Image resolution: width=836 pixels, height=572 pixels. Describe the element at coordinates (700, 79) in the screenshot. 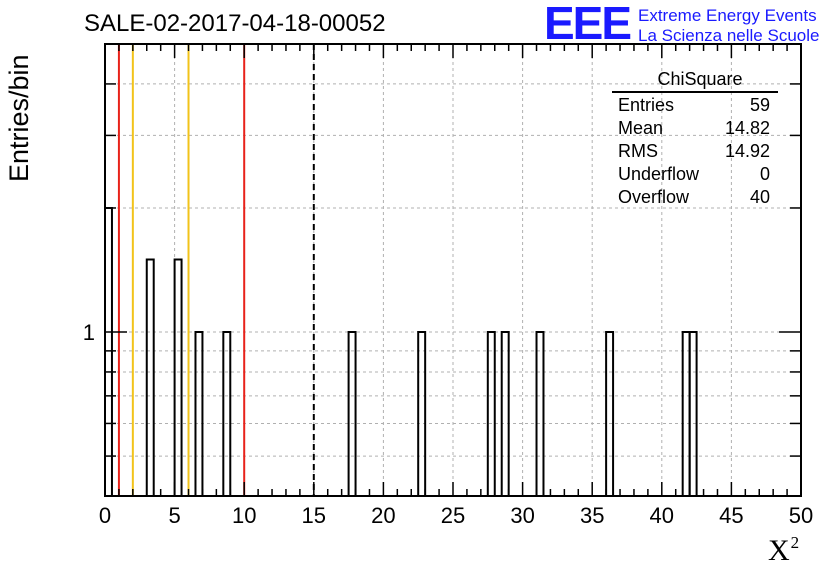

I see `stats-title: ChiSquare` at that location.